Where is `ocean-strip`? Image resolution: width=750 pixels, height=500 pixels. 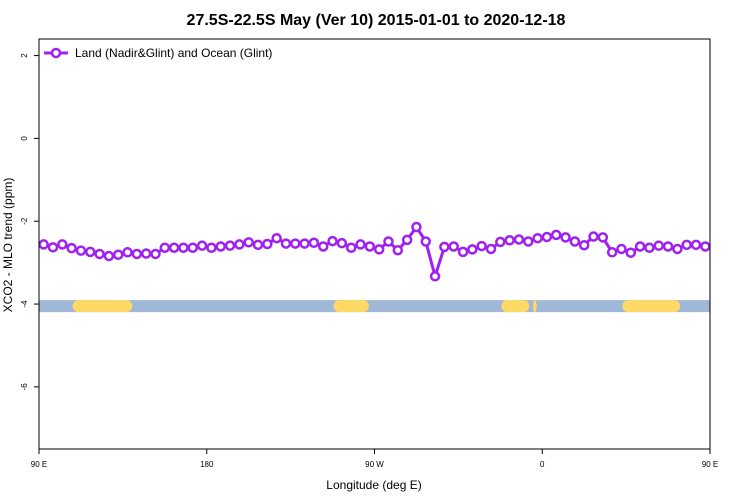
ocean-strip is located at coordinates (374, 306).